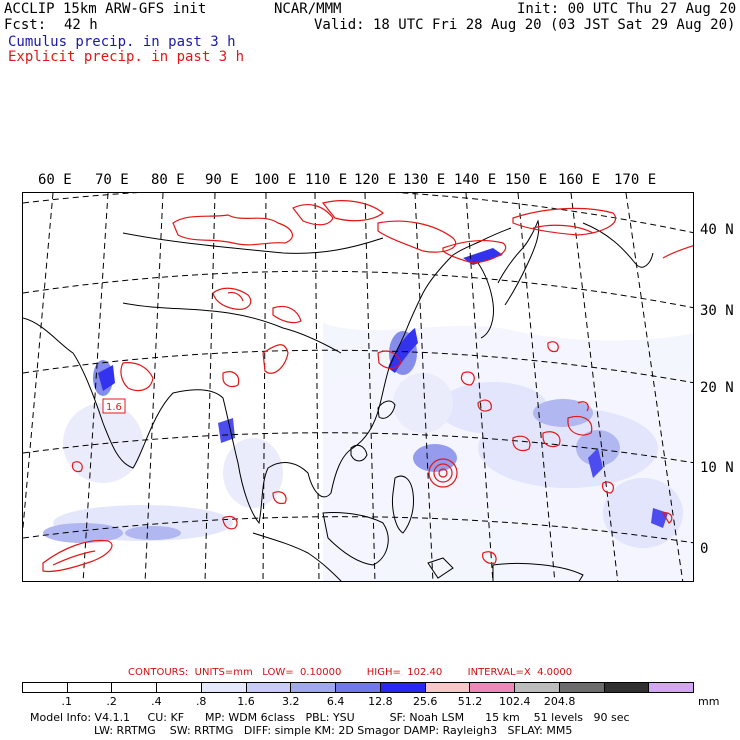  I want to click on lat-label: 0, so click(704, 549).